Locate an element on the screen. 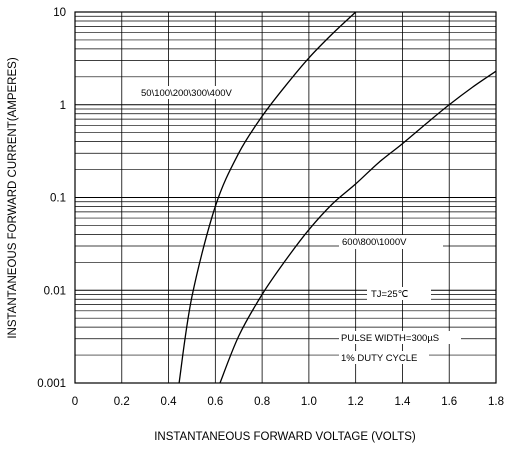 This screenshot has height=452, width=507. y-axis-title: INSTANTANEOUS FORWARD CURRENT(AMPERES) is located at coordinates (13, 198).